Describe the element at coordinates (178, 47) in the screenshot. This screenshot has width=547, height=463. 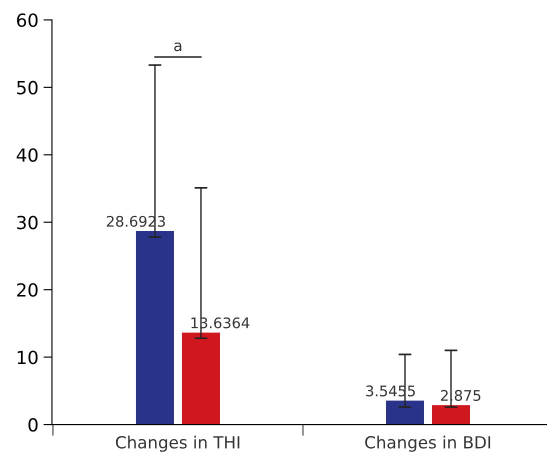
I see `annotation: a` at that location.